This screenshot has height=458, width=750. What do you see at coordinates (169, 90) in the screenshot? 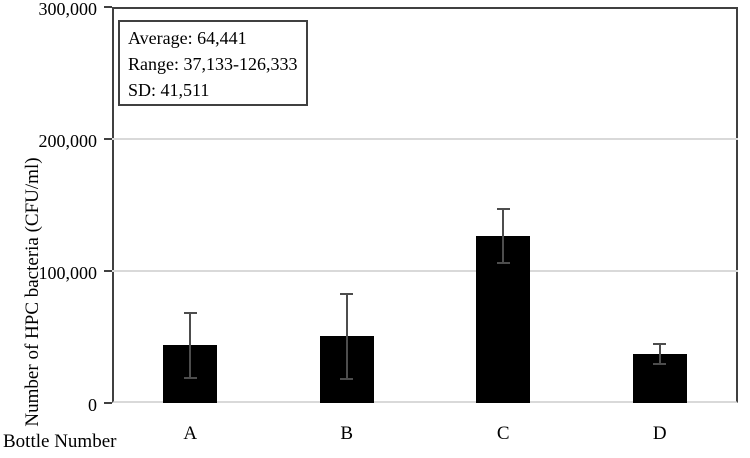
I see `annotation-sd: SD: 41,511` at bounding box center [169, 90].